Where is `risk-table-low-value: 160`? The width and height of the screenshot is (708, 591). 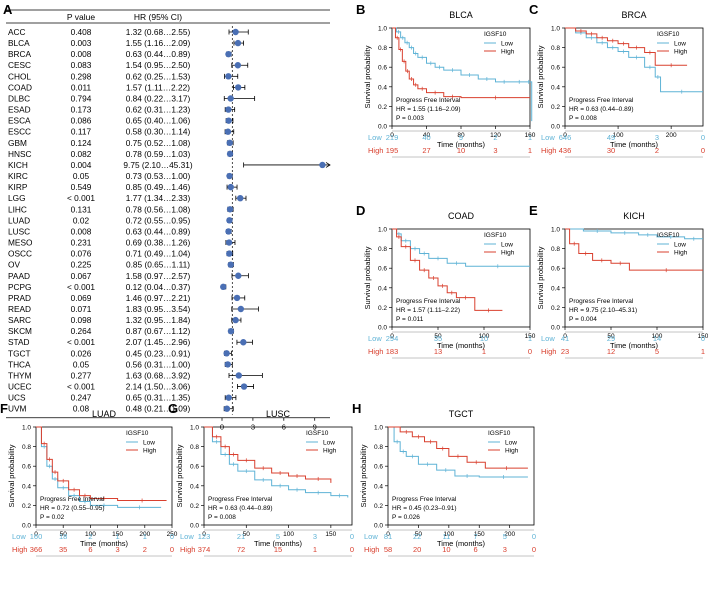
risk-table-low-value: 160 is located at coordinates (36, 536).